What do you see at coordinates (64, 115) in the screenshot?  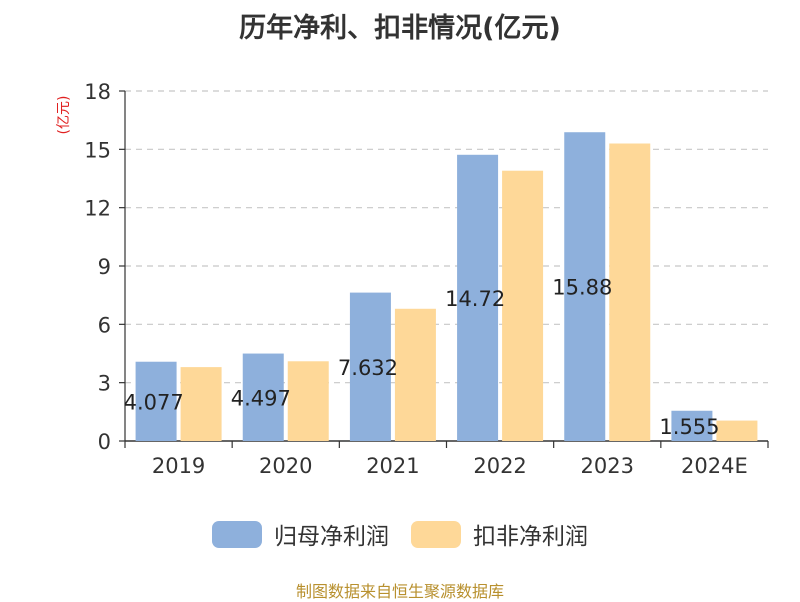 I see `y-axis-label: (亿元)` at bounding box center [64, 115].